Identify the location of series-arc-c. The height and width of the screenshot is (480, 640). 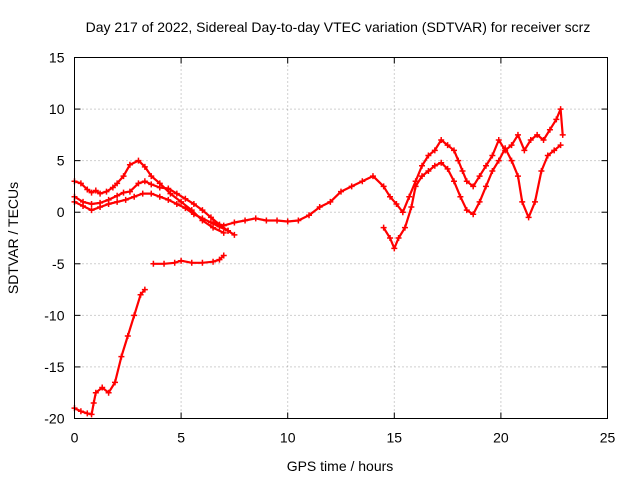
(154, 214).